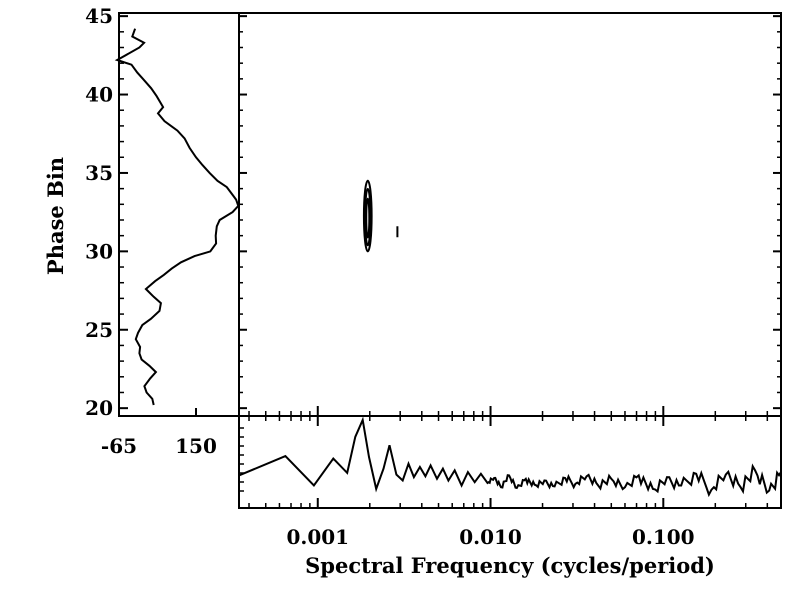 The height and width of the screenshot is (598, 798). I want to click on frequency-spectrum-frame, so click(510, 462).